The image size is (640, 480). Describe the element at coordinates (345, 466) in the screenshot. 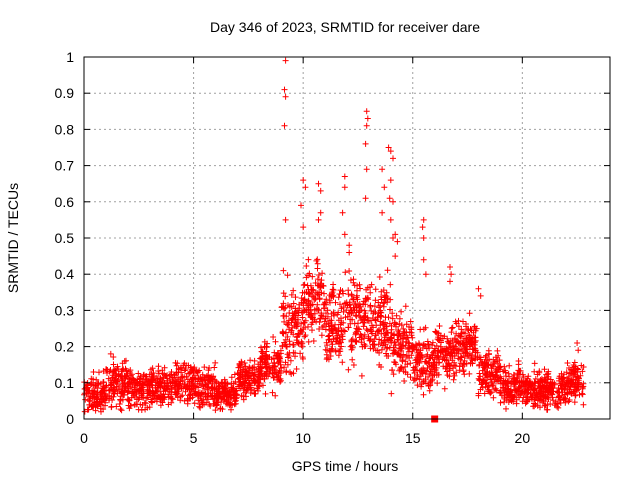

I see `x-axis-label: GPS time / hours` at that location.